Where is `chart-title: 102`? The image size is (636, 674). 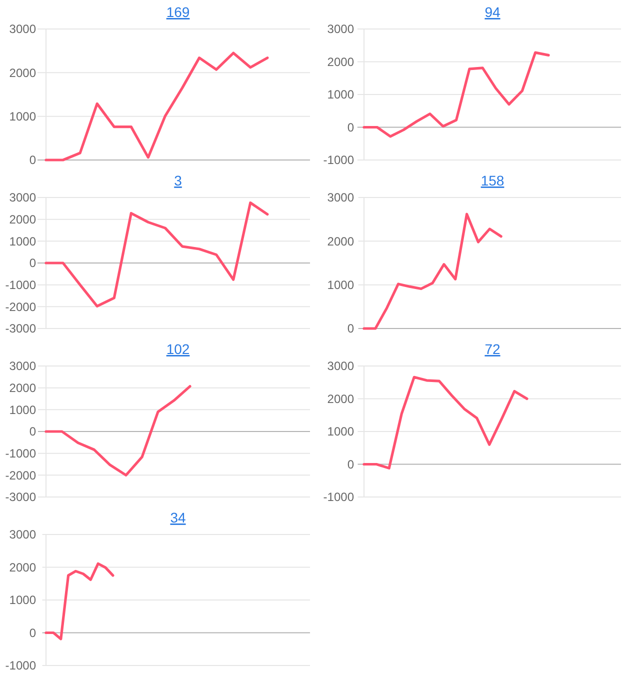
chart-title: 102 is located at coordinates (178, 349).